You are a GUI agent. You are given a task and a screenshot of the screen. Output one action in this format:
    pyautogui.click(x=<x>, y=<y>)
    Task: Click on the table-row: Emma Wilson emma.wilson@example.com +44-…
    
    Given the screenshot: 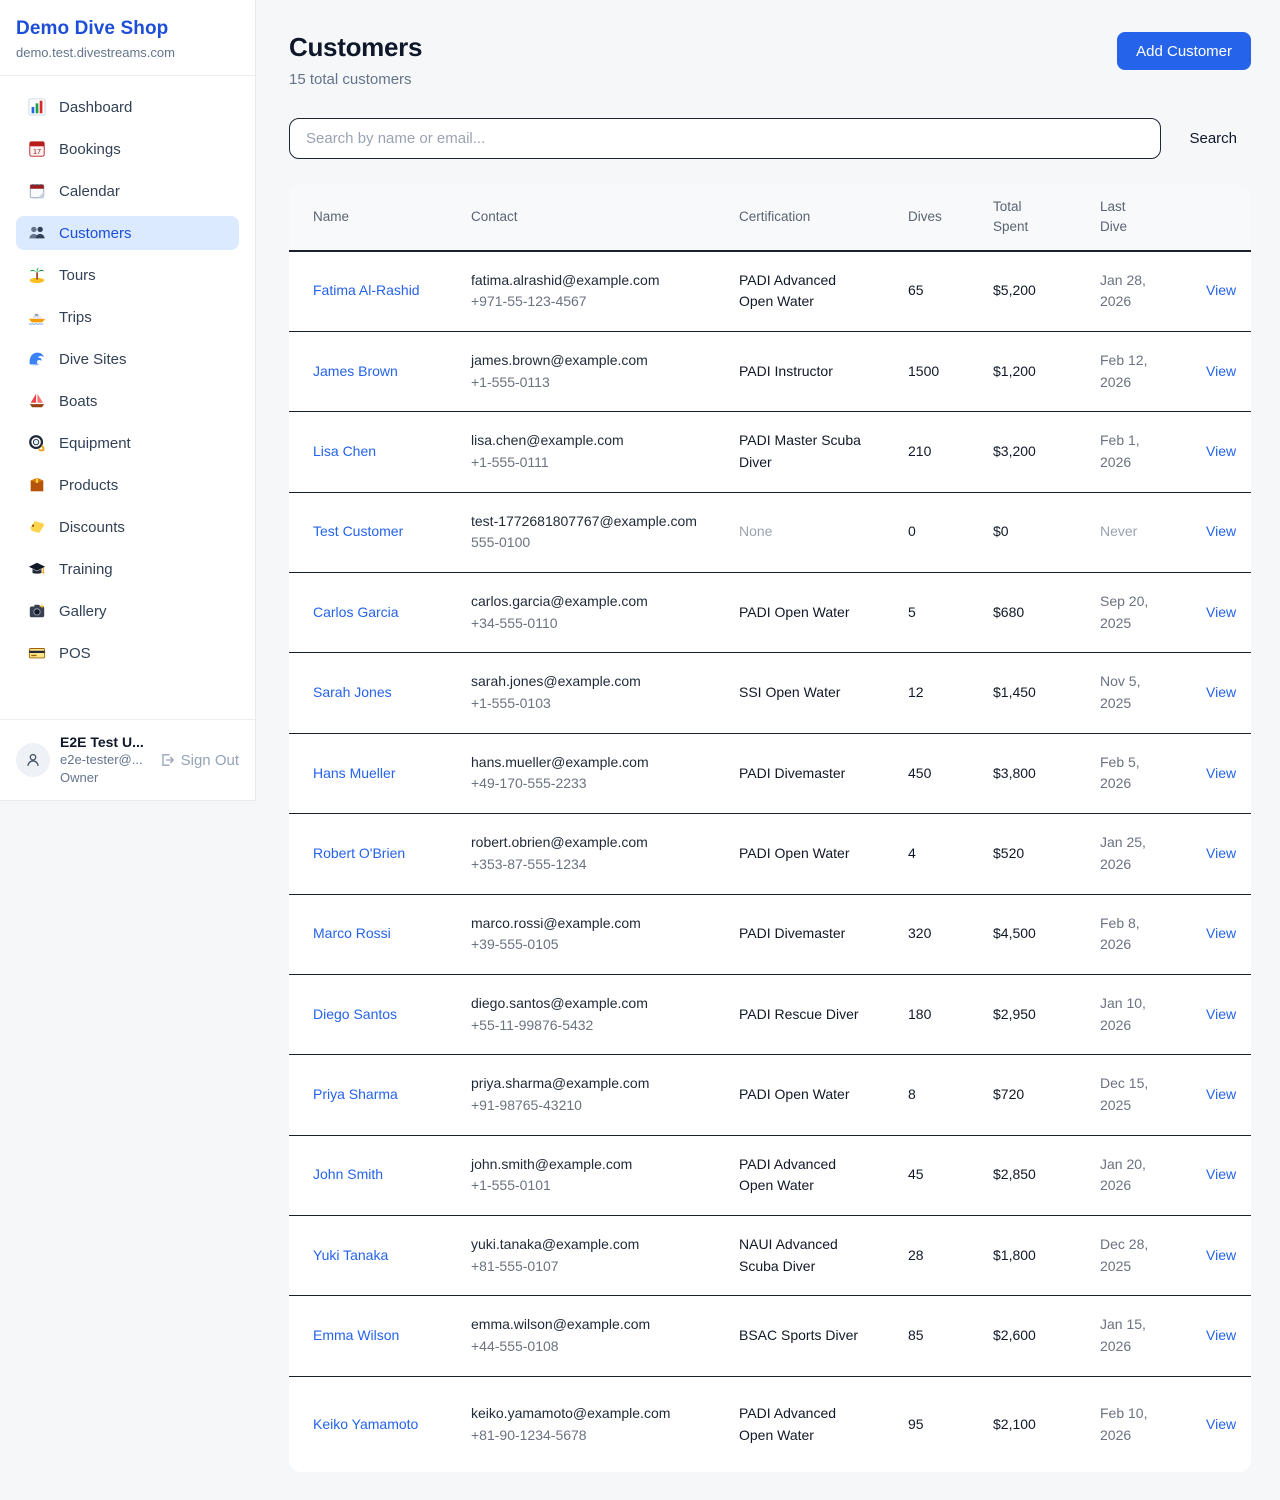 What is the action you would take?
    pyautogui.click(x=770, y=1336)
    